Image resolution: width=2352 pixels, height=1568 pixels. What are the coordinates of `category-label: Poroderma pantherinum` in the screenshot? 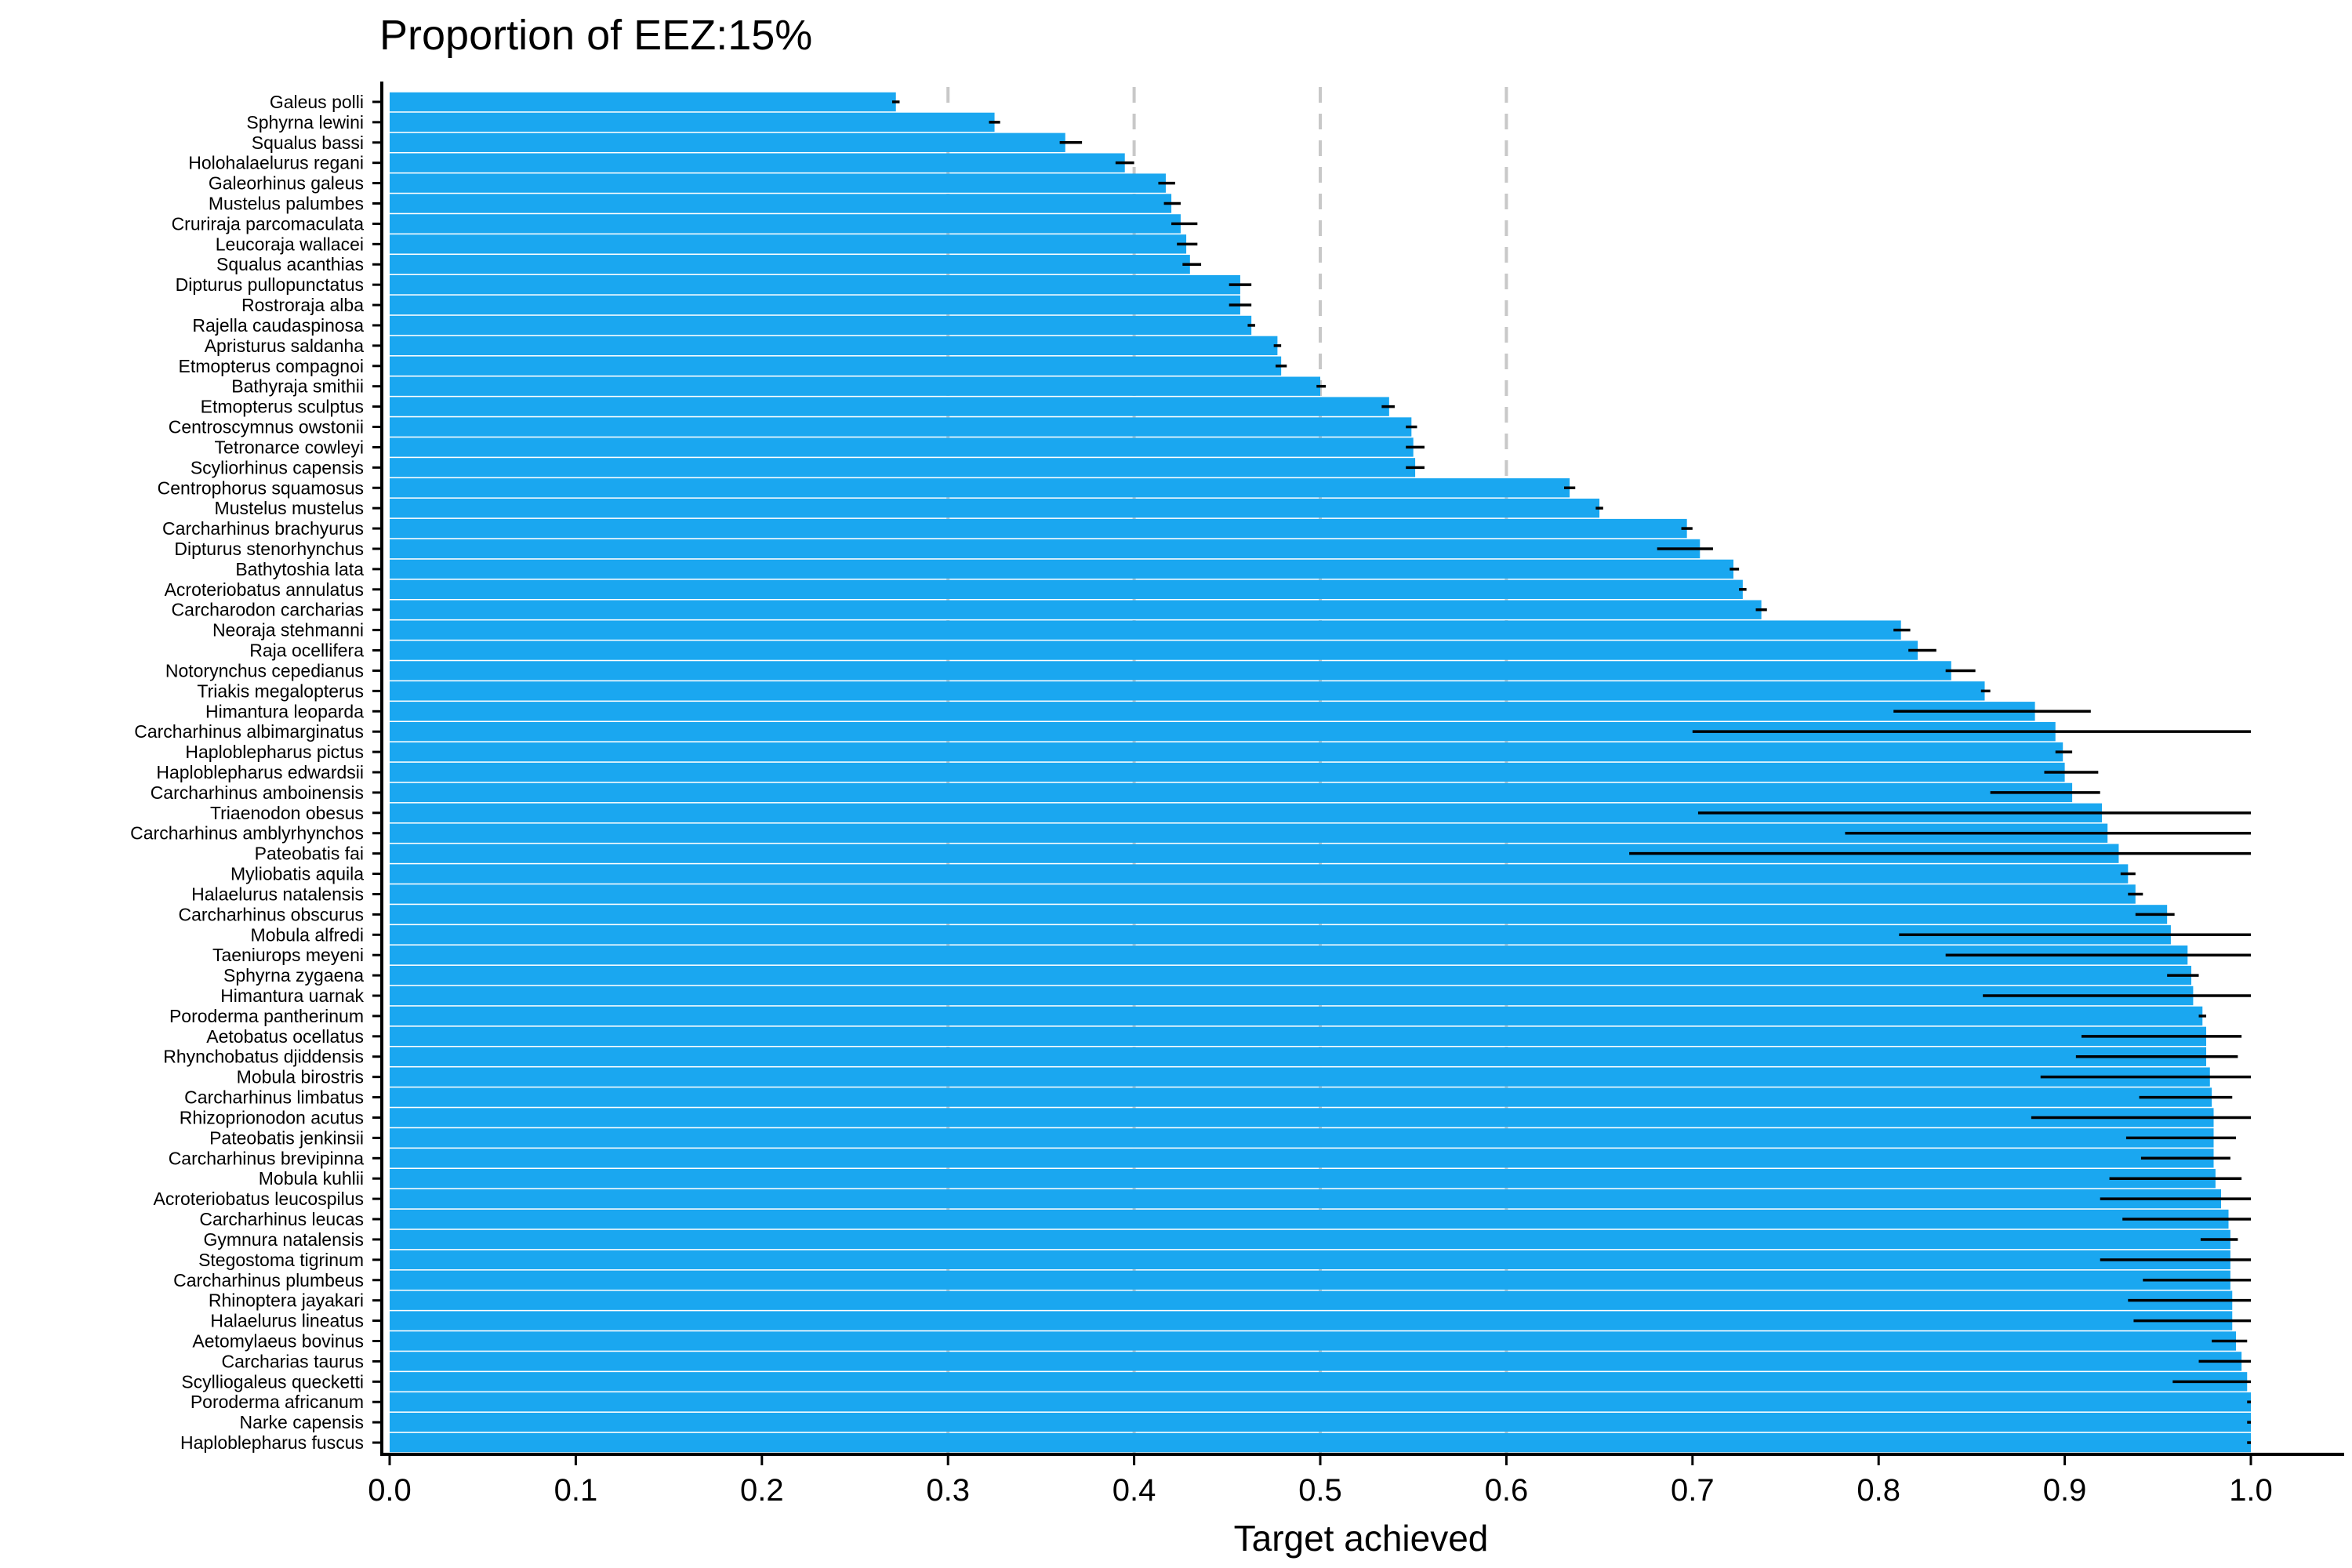 It's located at (266, 1016).